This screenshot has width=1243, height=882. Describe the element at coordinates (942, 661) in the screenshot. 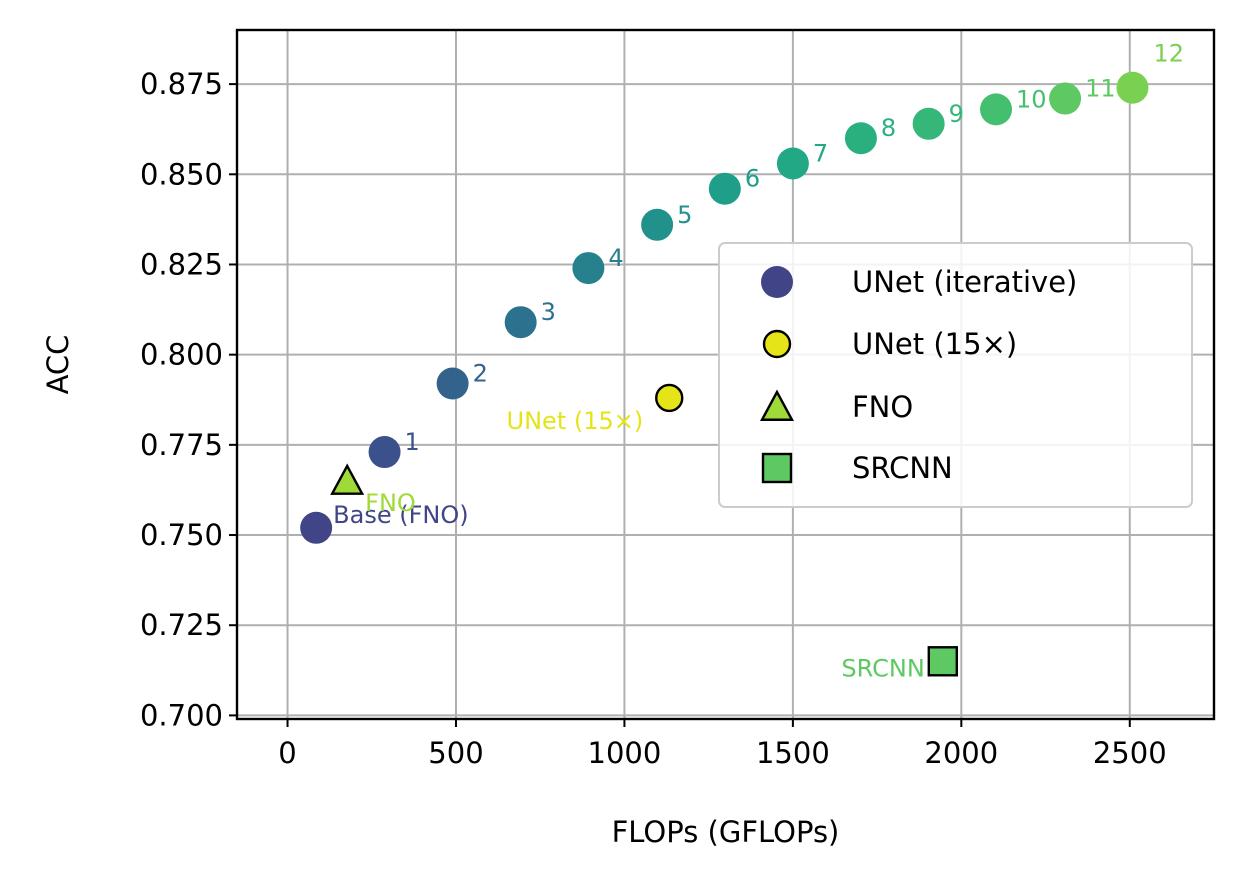

I see `srcnn-point` at that location.